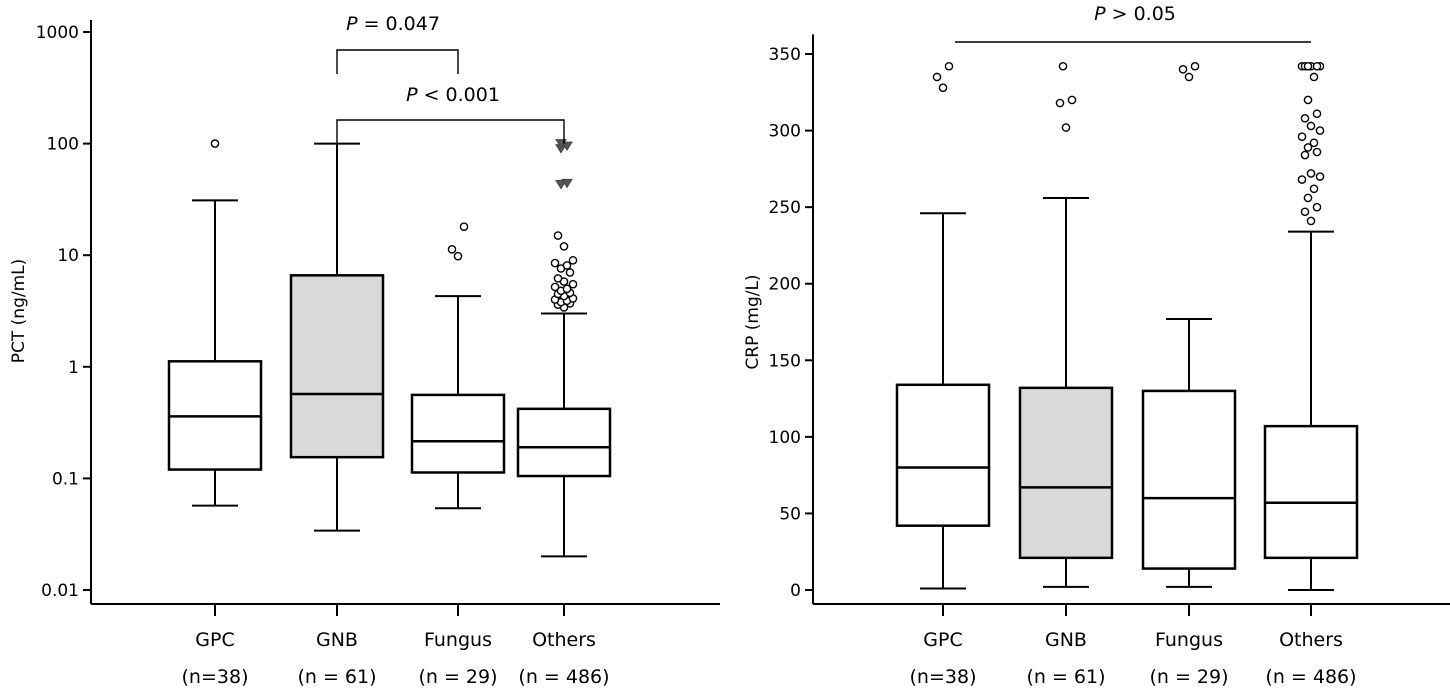 This screenshot has height=692, width=1450. What do you see at coordinates (785, 132) in the screenshot?
I see `right-y-tick-label: 300` at bounding box center [785, 132].